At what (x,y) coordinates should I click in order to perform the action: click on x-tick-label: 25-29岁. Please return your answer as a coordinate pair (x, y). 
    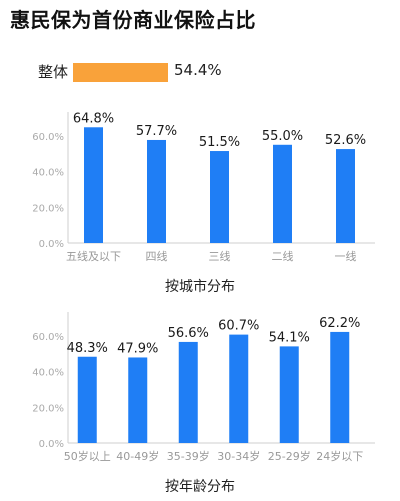
    Looking at the image, I should click on (289, 456).